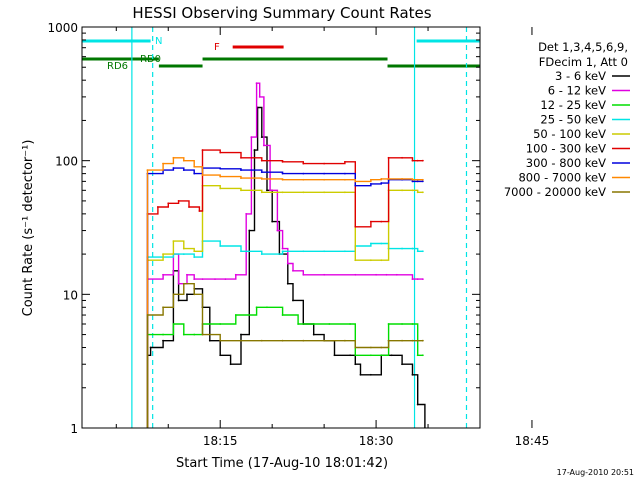  What do you see at coordinates (62, 28) in the screenshot?
I see `y-tick-label: 1000` at bounding box center [62, 28].